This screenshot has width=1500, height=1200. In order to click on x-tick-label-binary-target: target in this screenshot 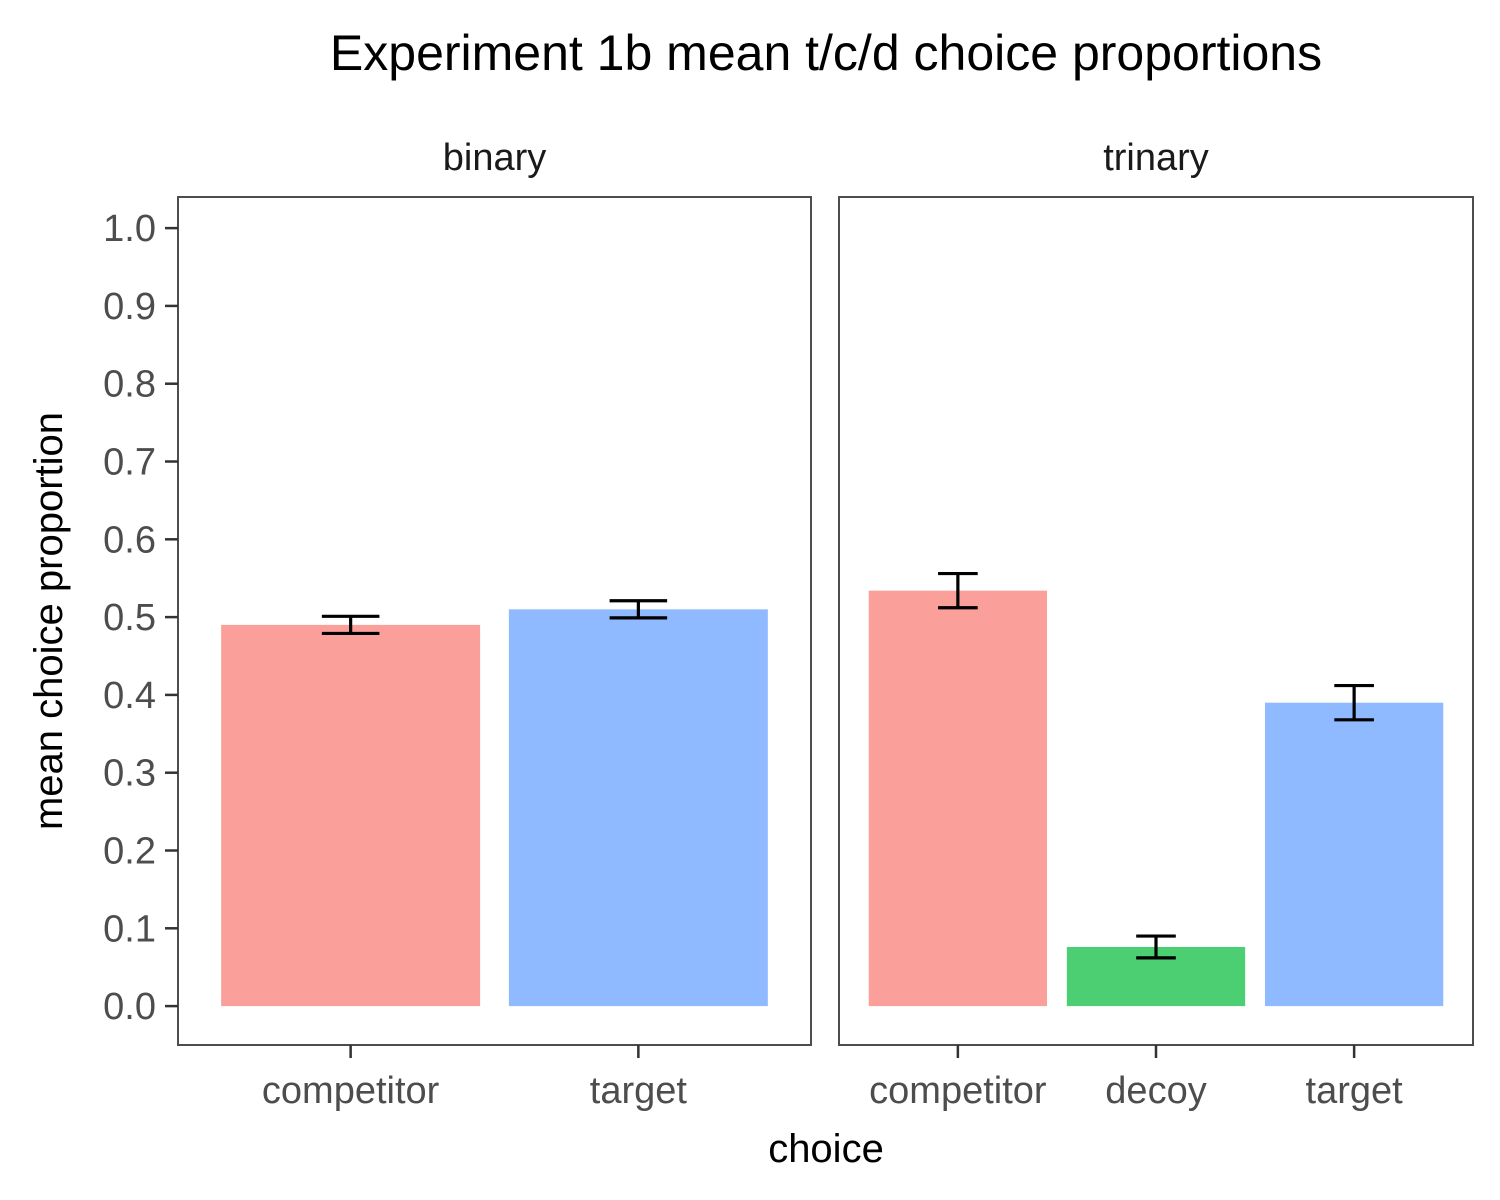, I will do `click(639, 1091)`.